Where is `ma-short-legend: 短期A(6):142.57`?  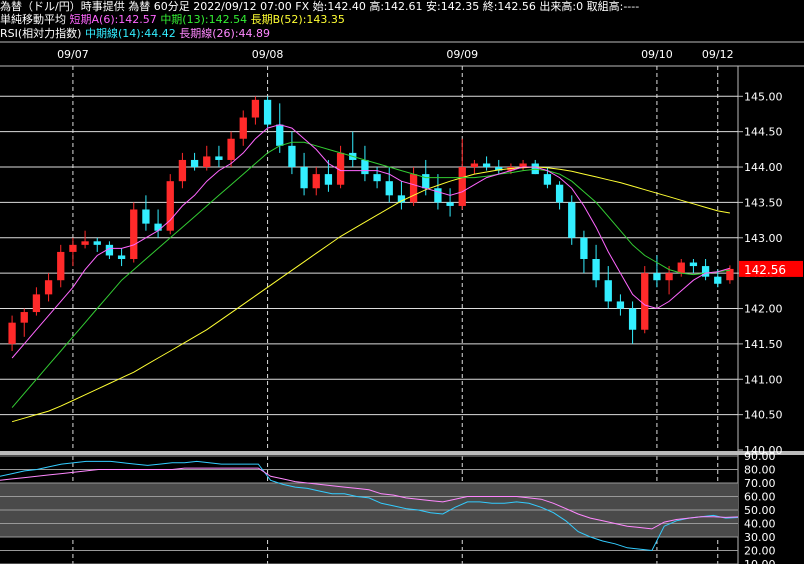
ma-short-legend: 短期A(6):142.57 is located at coordinates (113, 19).